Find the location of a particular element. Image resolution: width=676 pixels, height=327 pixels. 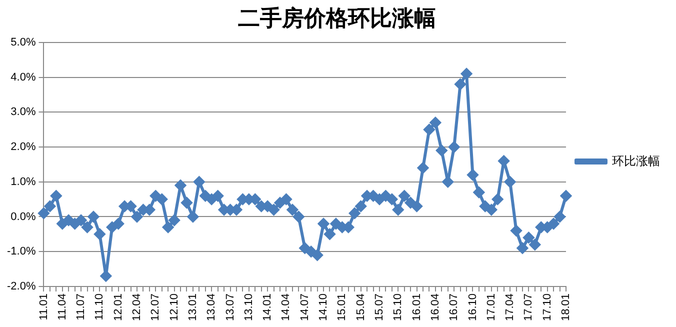

legend-label: 环比涨幅 is located at coordinates (636, 161).